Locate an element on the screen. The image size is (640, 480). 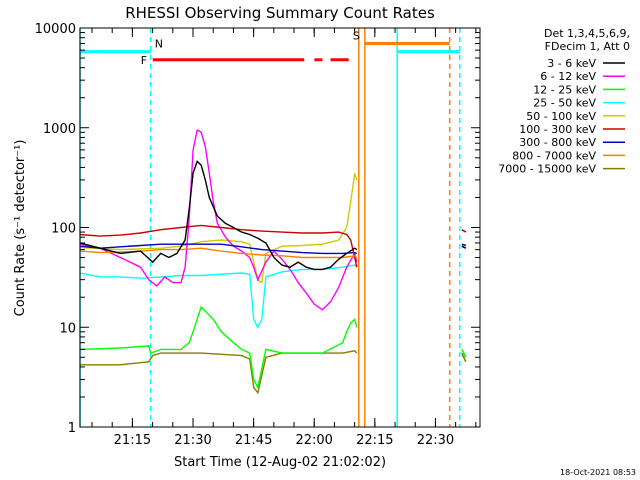
y-tick-label-2: 100 is located at coordinates (63, 229).